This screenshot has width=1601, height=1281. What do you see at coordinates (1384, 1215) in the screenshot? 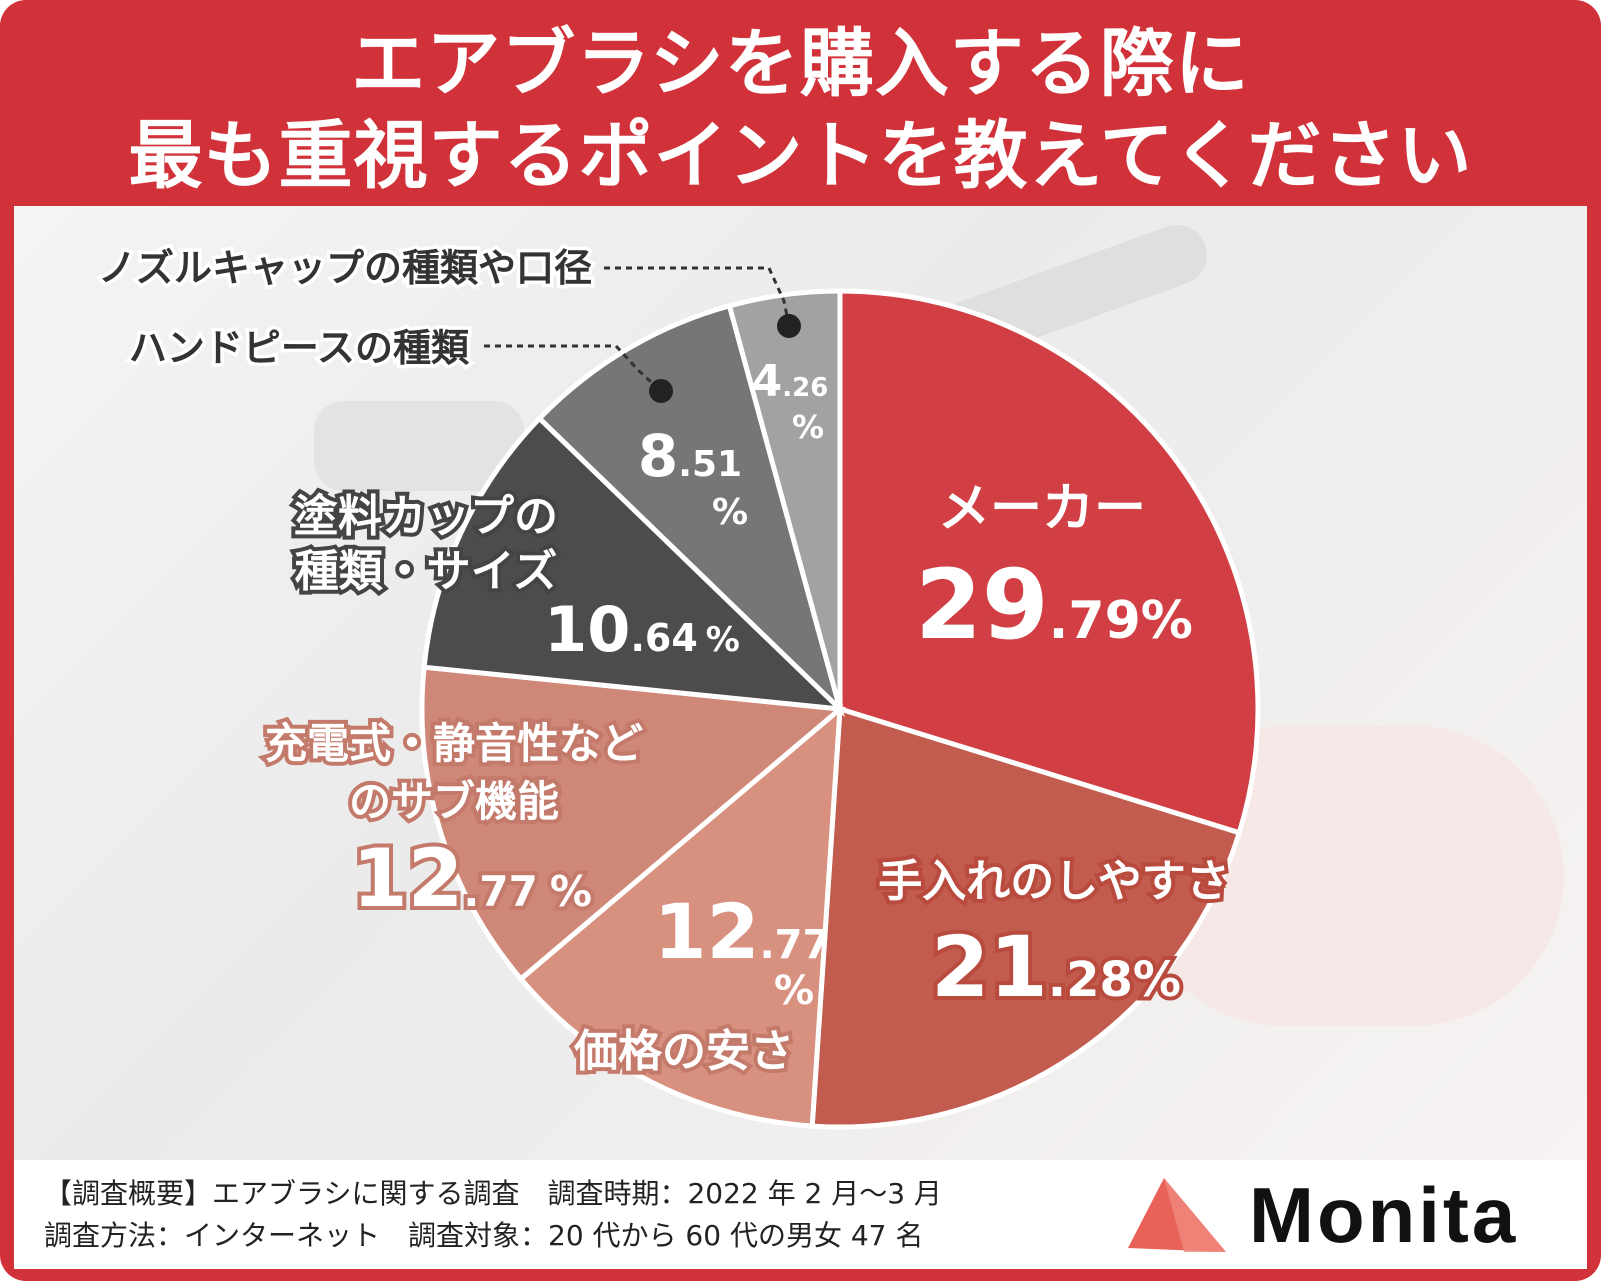
I see `monita-logo: Monita` at bounding box center [1384, 1215].